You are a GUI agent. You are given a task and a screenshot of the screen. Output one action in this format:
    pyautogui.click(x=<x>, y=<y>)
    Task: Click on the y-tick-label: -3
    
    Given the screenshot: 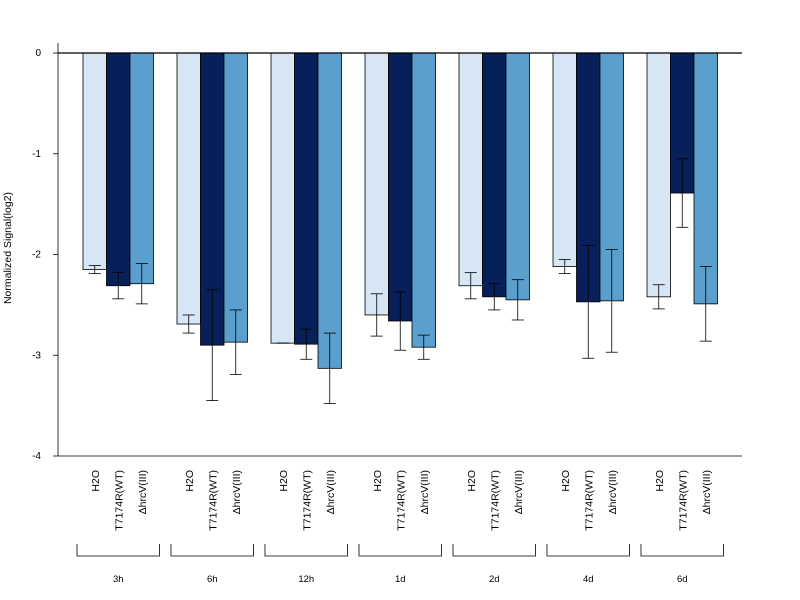 What is the action you would take?
    pyautogui.click(x=36, y=355)
    